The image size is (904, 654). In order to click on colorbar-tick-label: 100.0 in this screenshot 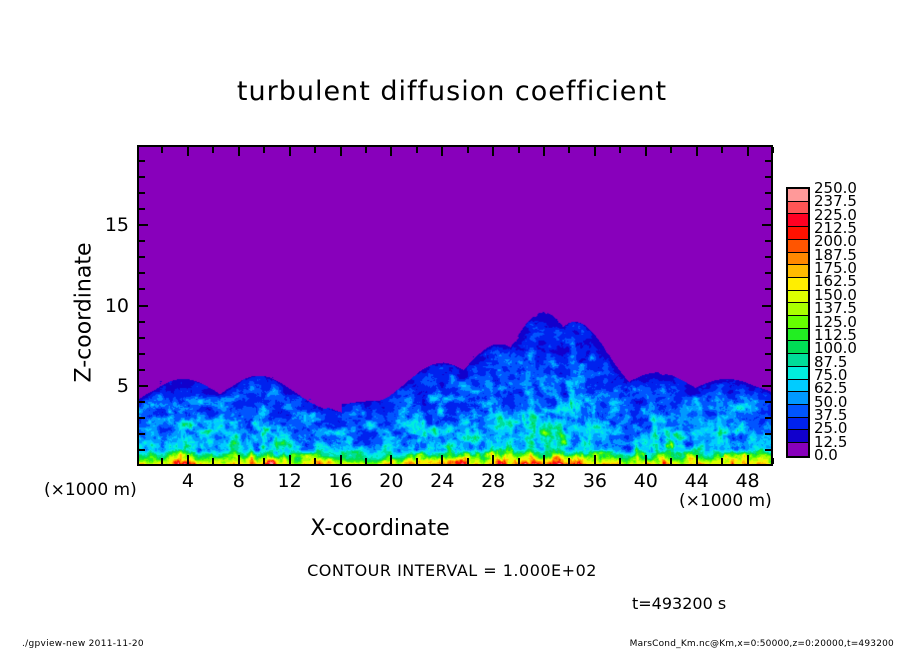, I will do `click(835, 348)`.